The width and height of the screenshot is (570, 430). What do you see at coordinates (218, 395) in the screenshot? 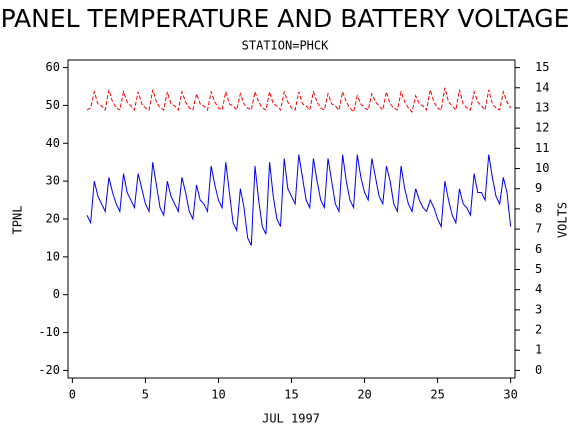
I see `x-tick-label: 10` at bounding box center [218, 395].